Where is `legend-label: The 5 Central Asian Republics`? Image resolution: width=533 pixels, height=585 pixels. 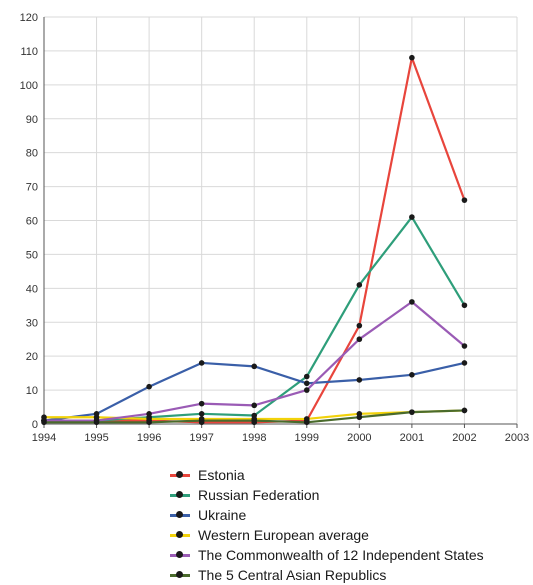
legend-label: The 5 Central Asian Republics is located at coordinates (292, 575).